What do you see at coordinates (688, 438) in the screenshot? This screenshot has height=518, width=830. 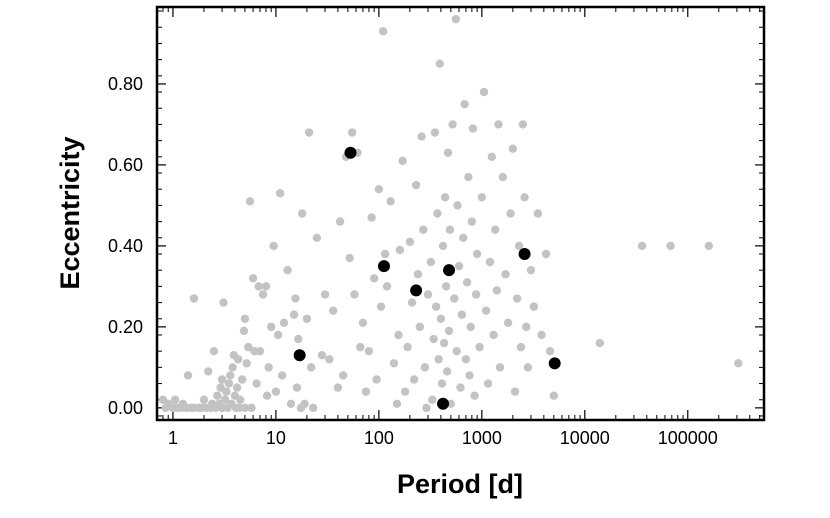 I see `x-tick-label: 100000` at bounding box center [688, 438].